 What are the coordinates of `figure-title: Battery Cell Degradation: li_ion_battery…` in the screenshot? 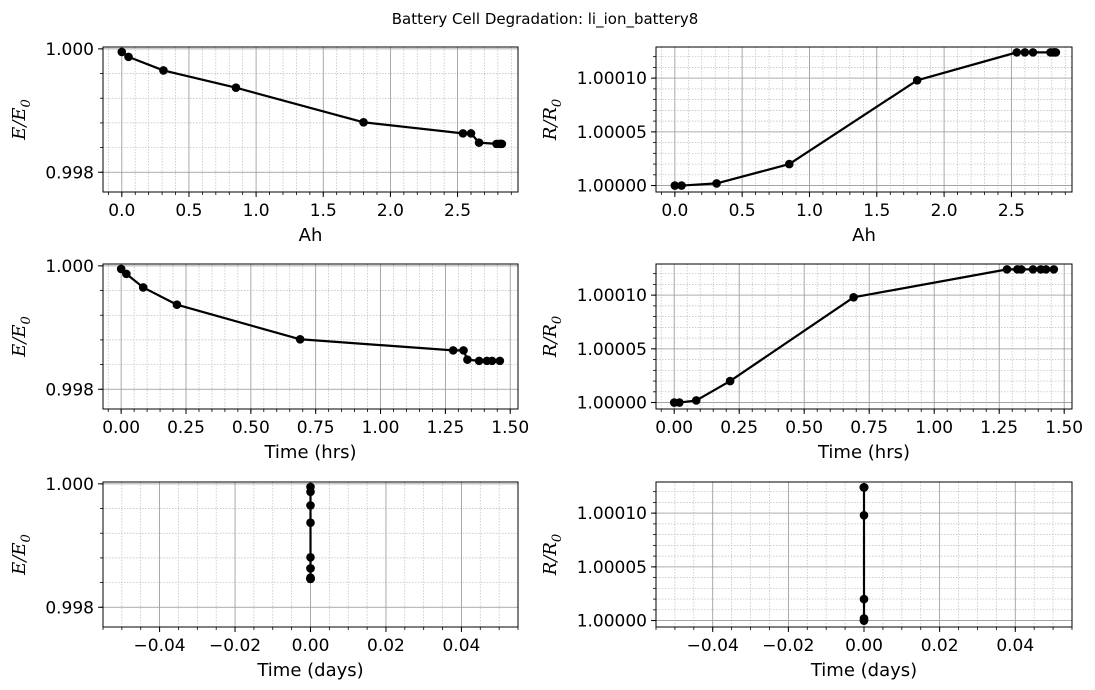 It's located at (545, 19).